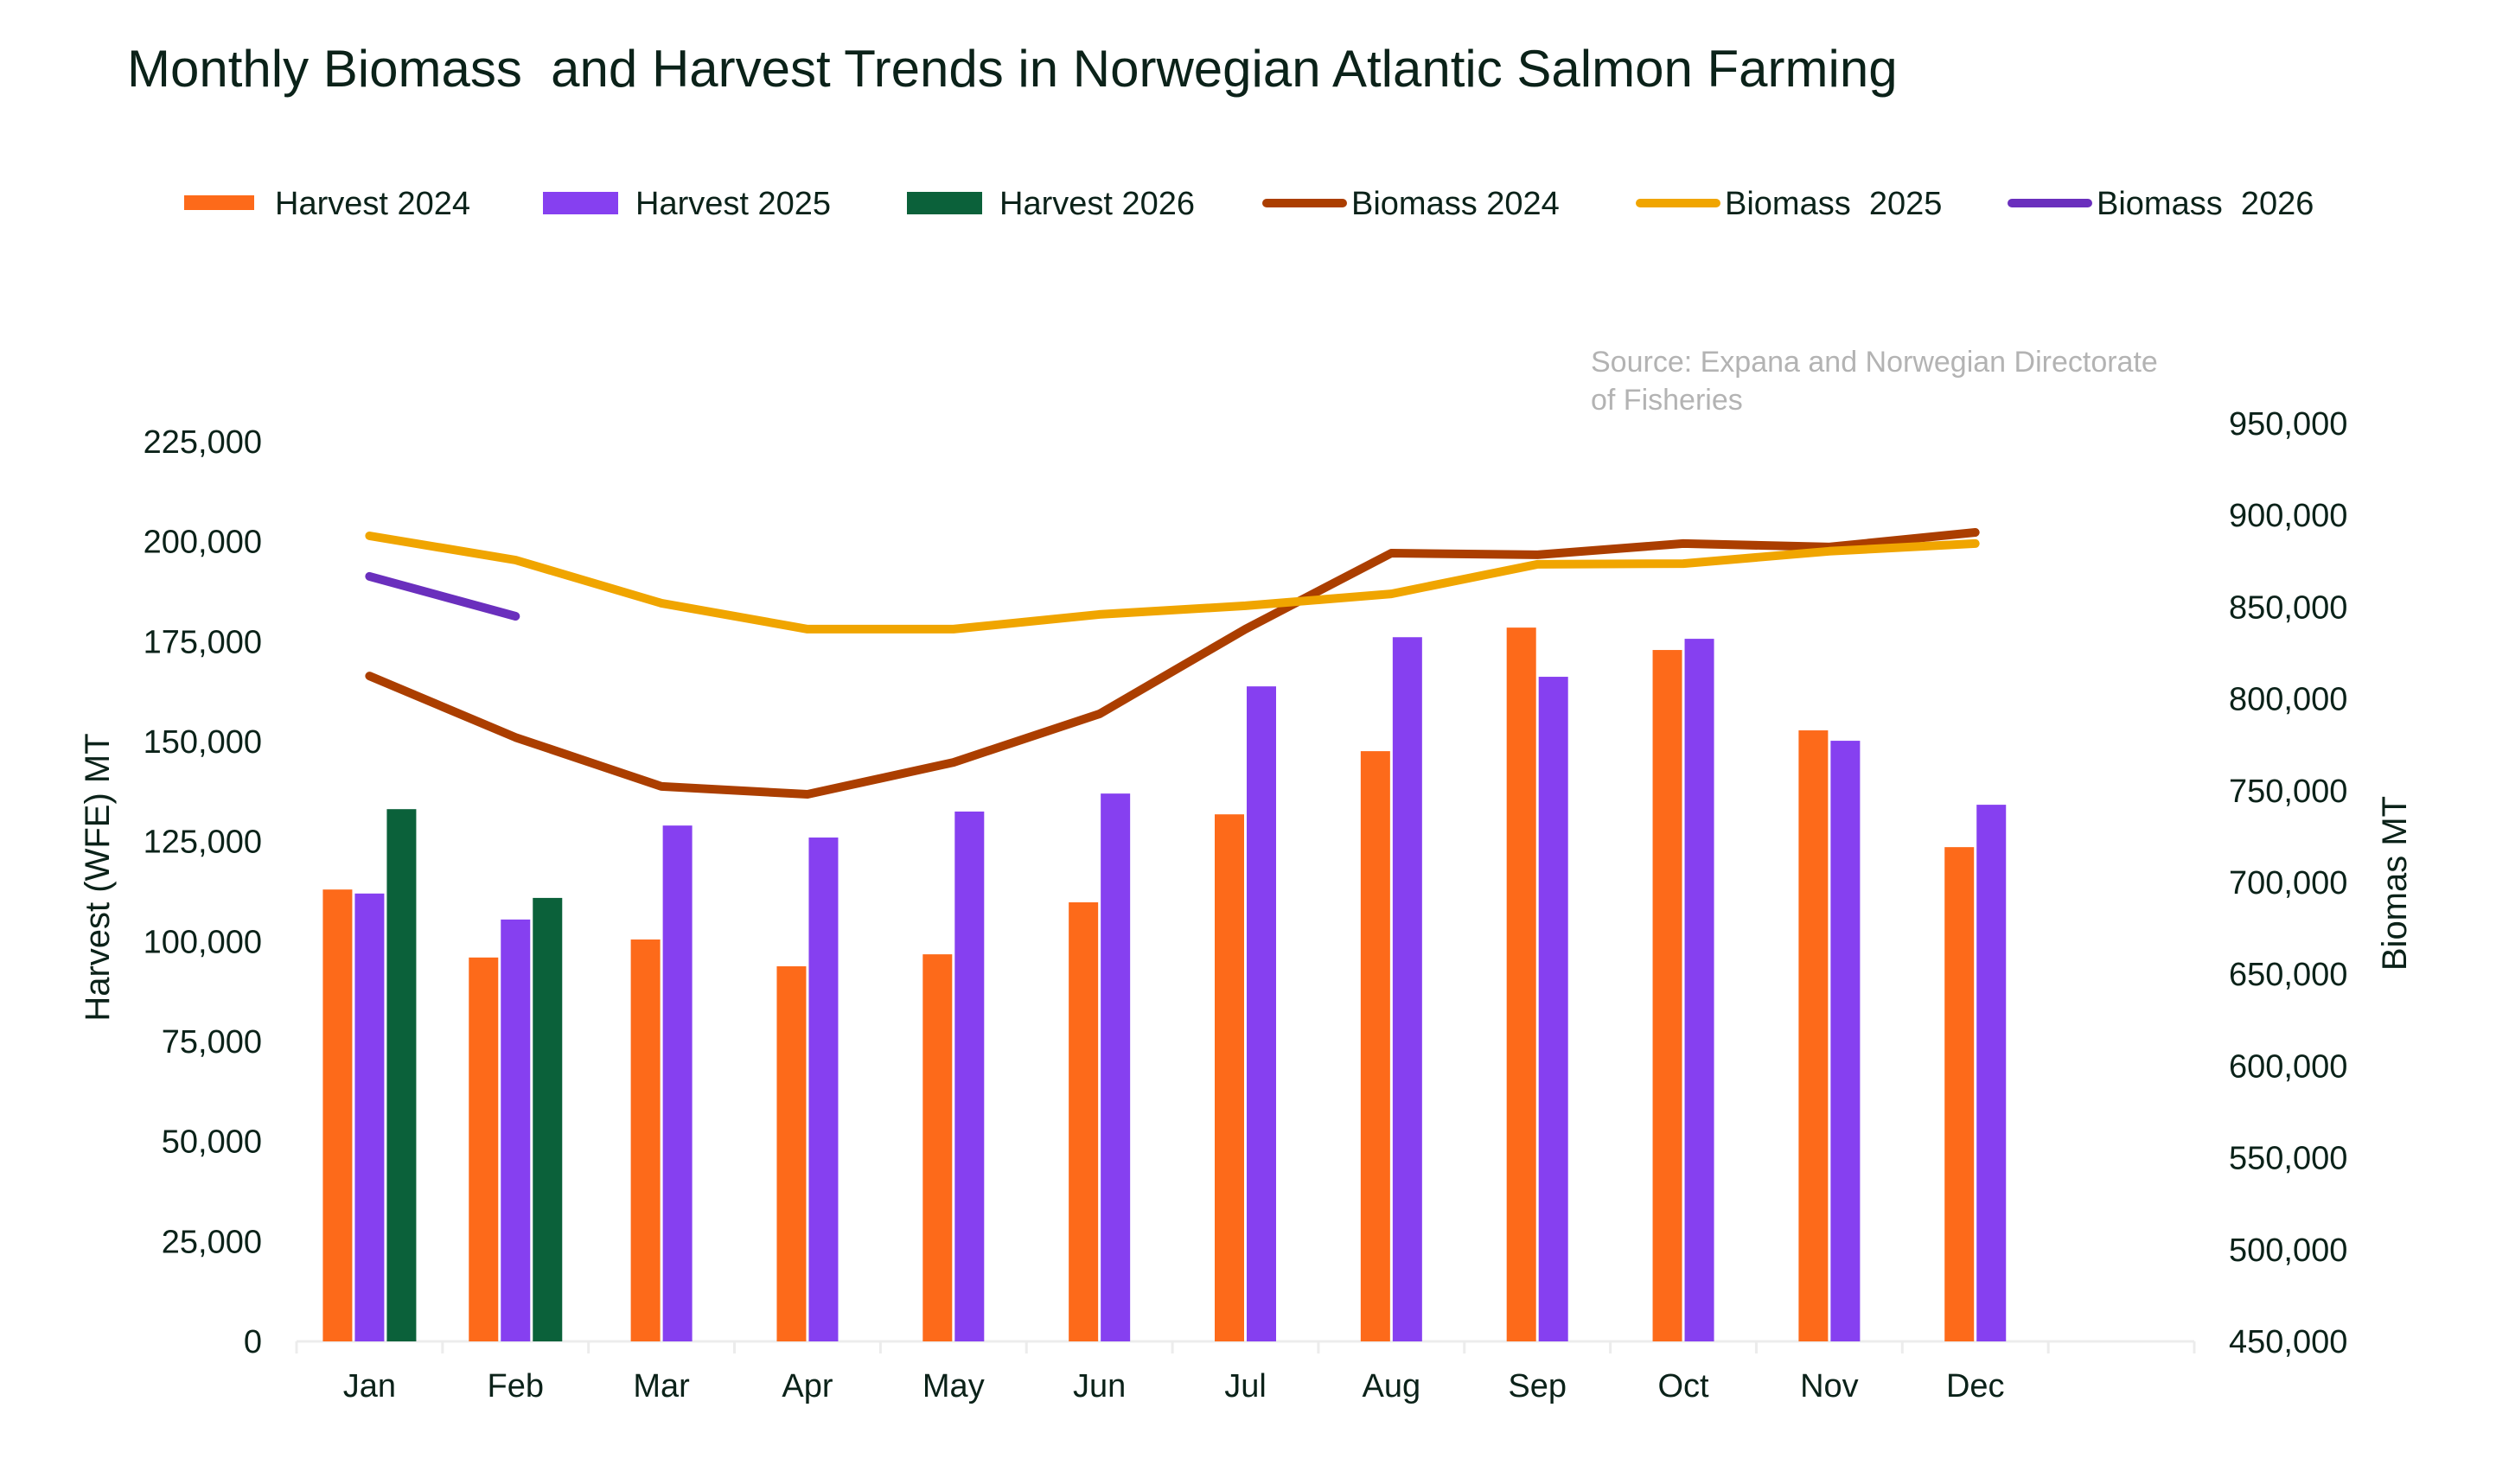 Image resolution: width=2496 pixels, height=1484 pixels. Describe the element at coordinates (2288, 425) in the screenshot. I see `y-right-tick-label: 950,000` at that location.